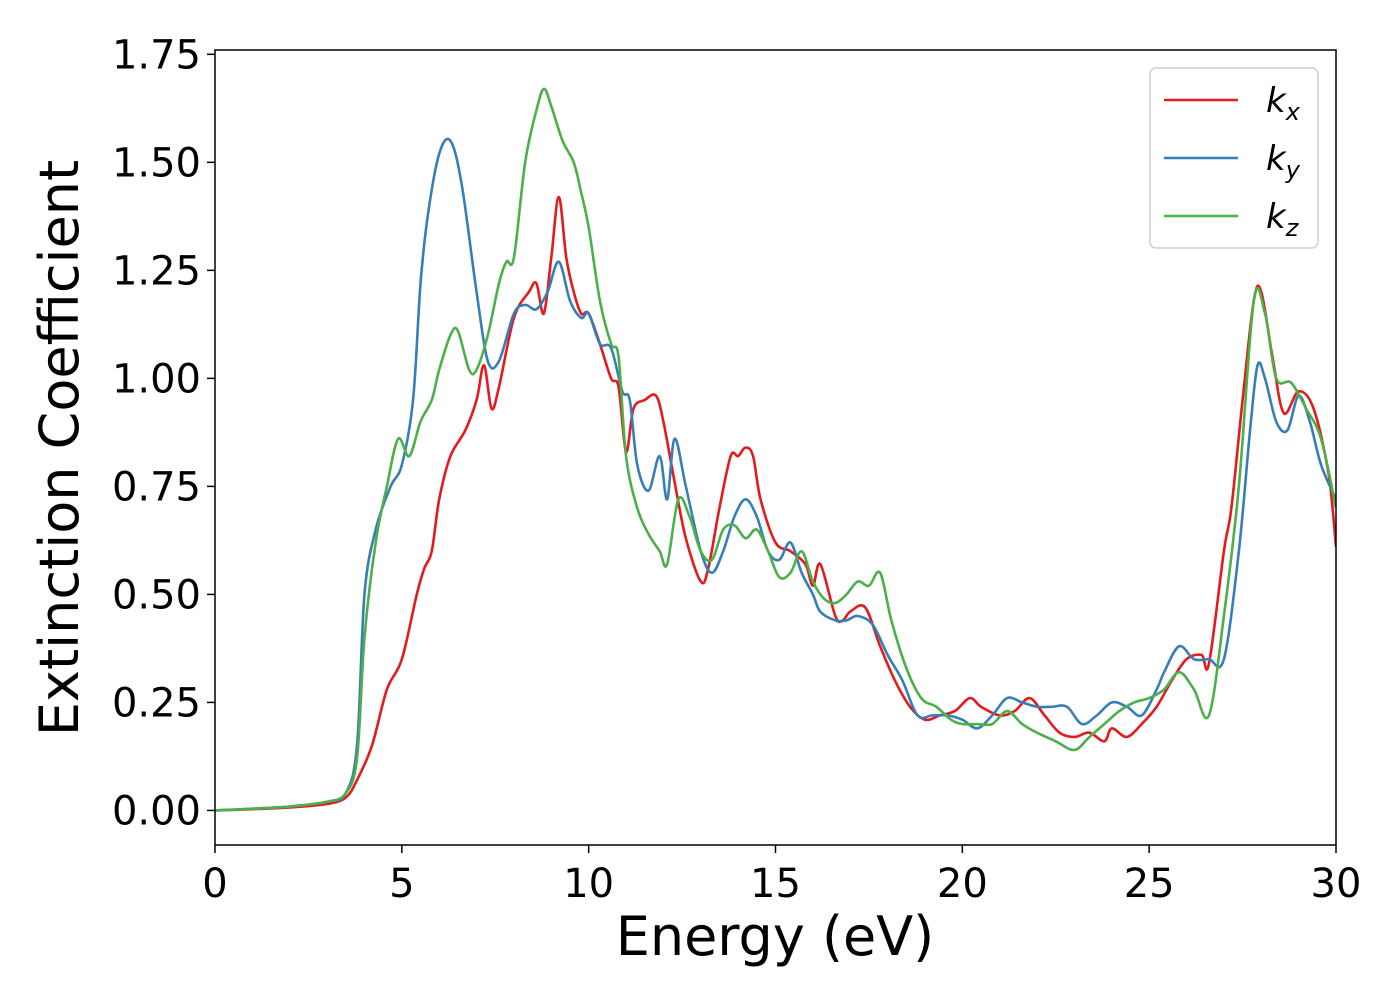 The height and width of the screenshot is (1000, 1400). Describe the element at coordinates (214, 884) in the screenshot. I see `x-tick-label: 0` at that location.